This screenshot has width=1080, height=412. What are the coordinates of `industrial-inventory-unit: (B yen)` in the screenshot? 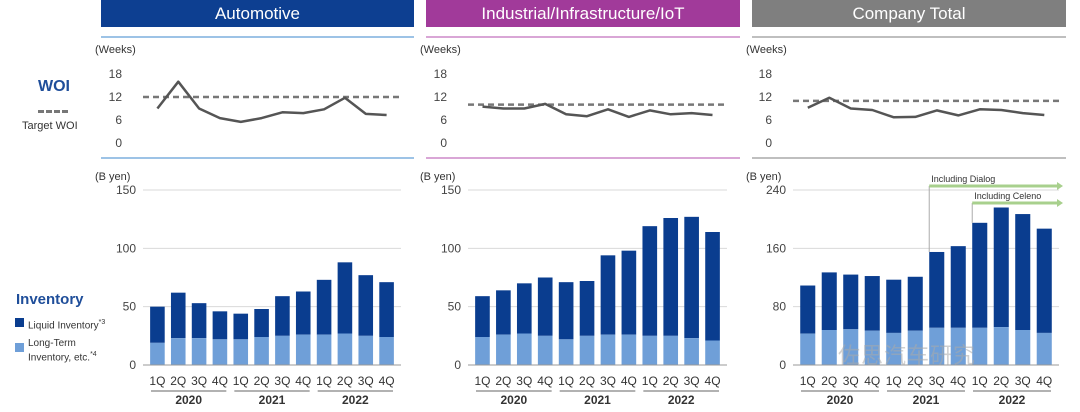 It's located at (437, 177).